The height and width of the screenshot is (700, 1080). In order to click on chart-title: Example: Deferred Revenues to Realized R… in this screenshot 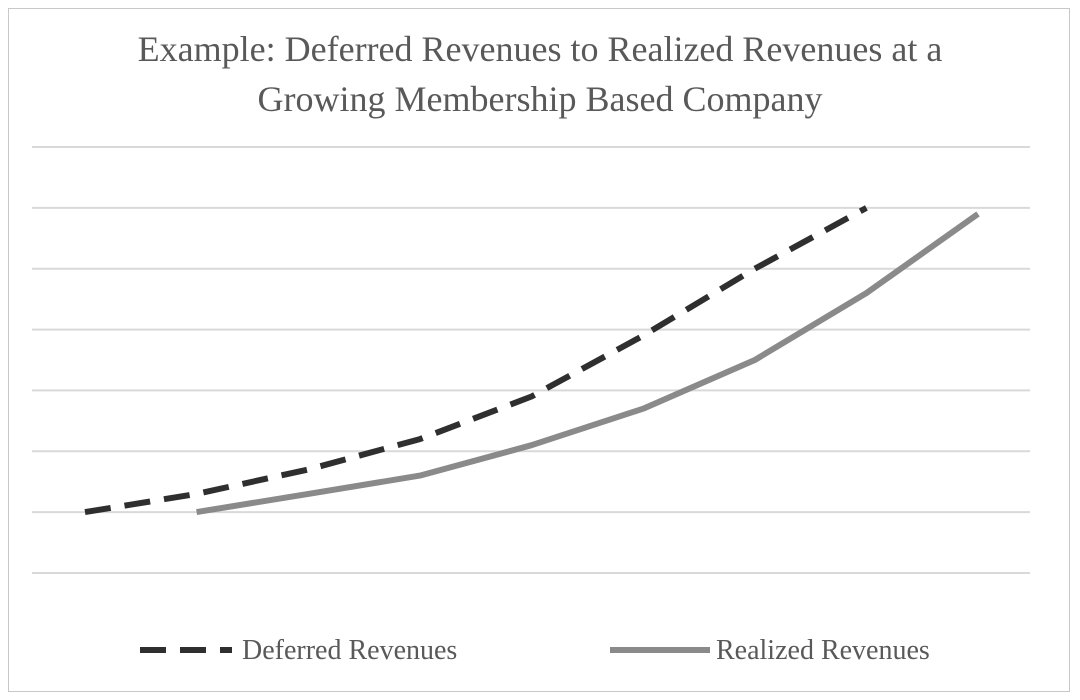, I will do `click(540, 74)`.